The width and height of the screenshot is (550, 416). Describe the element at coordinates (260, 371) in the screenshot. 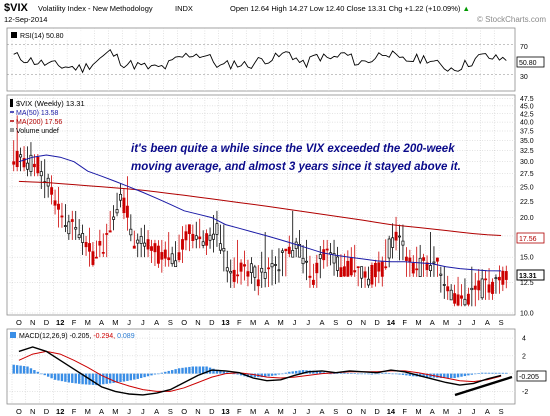

I see `macd-signal-line` at that location.